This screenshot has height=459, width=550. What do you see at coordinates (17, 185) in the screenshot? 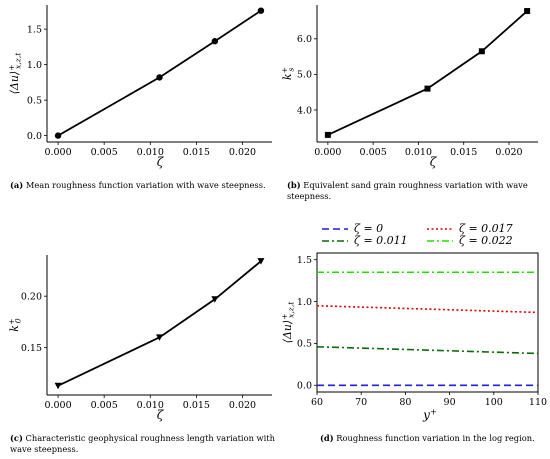
I see `caption-a-tag: (a)` at bounding box center [17, 185].